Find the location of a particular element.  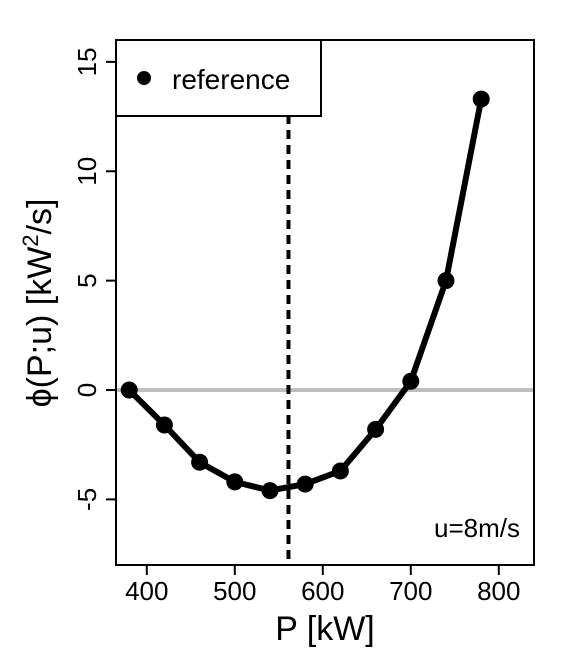

x-tick-label: 500 is located at coordinates (234, 591).